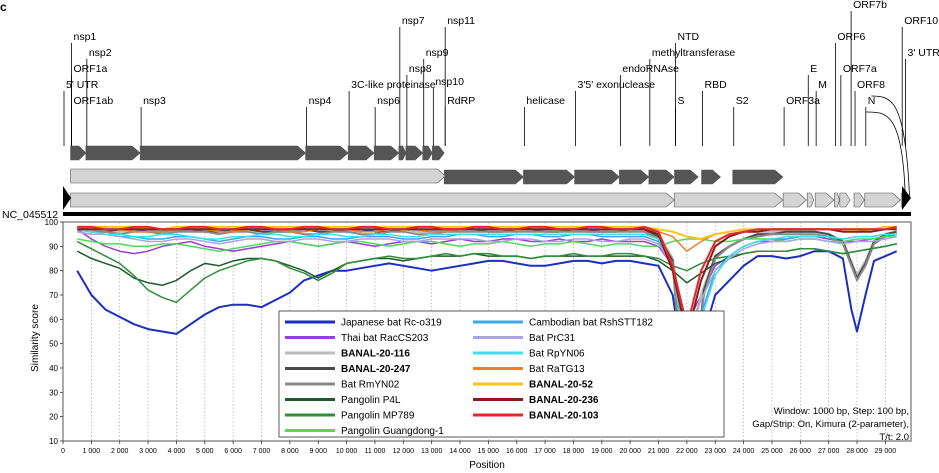 The height and width of the screenshot is (473, 939). Describe the element at coordinates (813, 69) in the screenshot. I see `gene-label-e: E` at that location.